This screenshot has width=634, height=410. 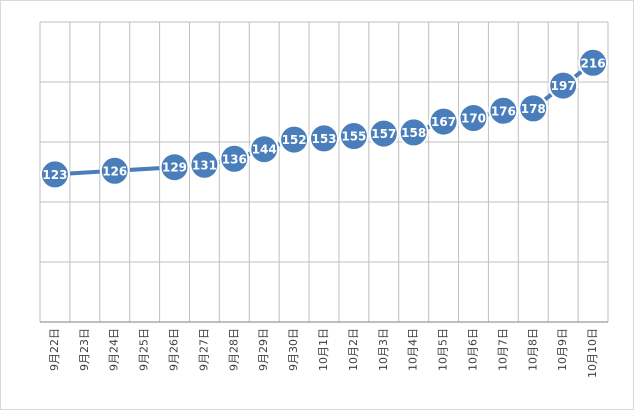 I want to click on data-label: 136, so click(x=234, y=159).